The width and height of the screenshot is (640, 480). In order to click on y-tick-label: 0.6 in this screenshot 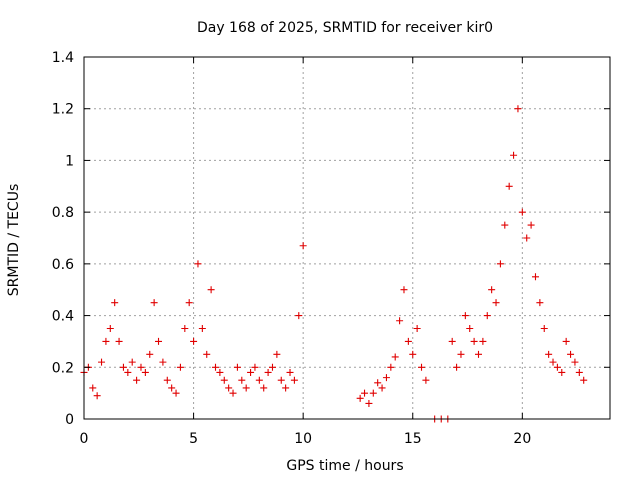, I will do `click(63, 265)`.